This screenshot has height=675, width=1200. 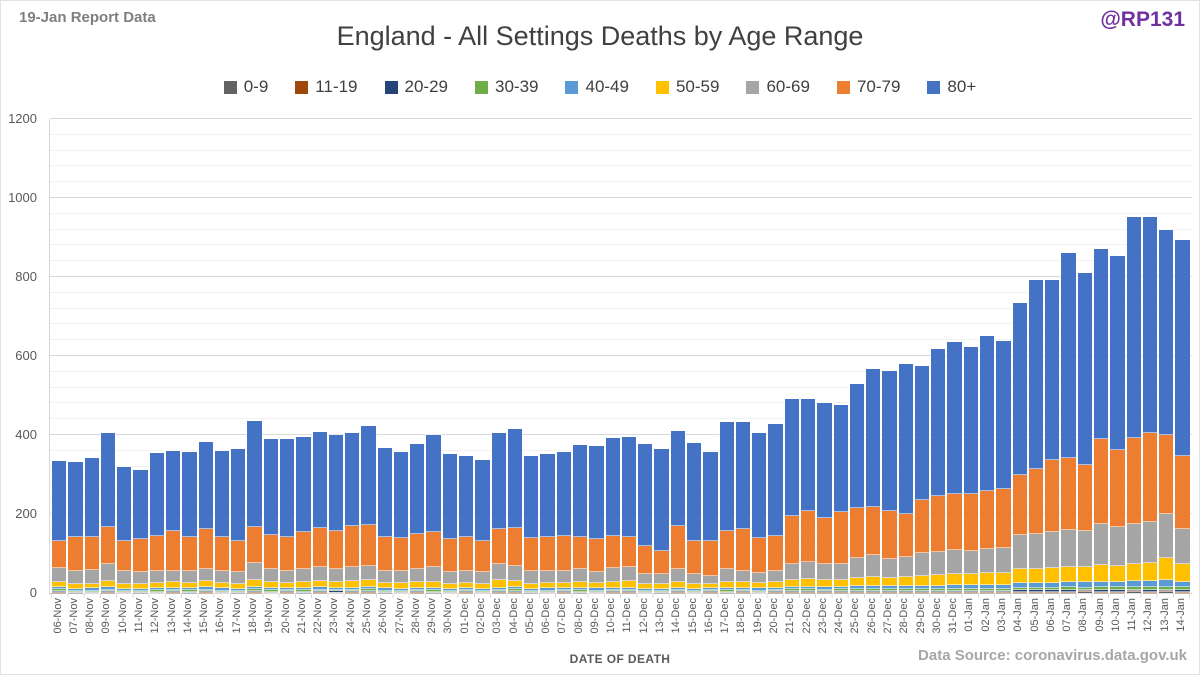 I want to click on stacked-bar-26-Nov, so click(x=384, y=520).